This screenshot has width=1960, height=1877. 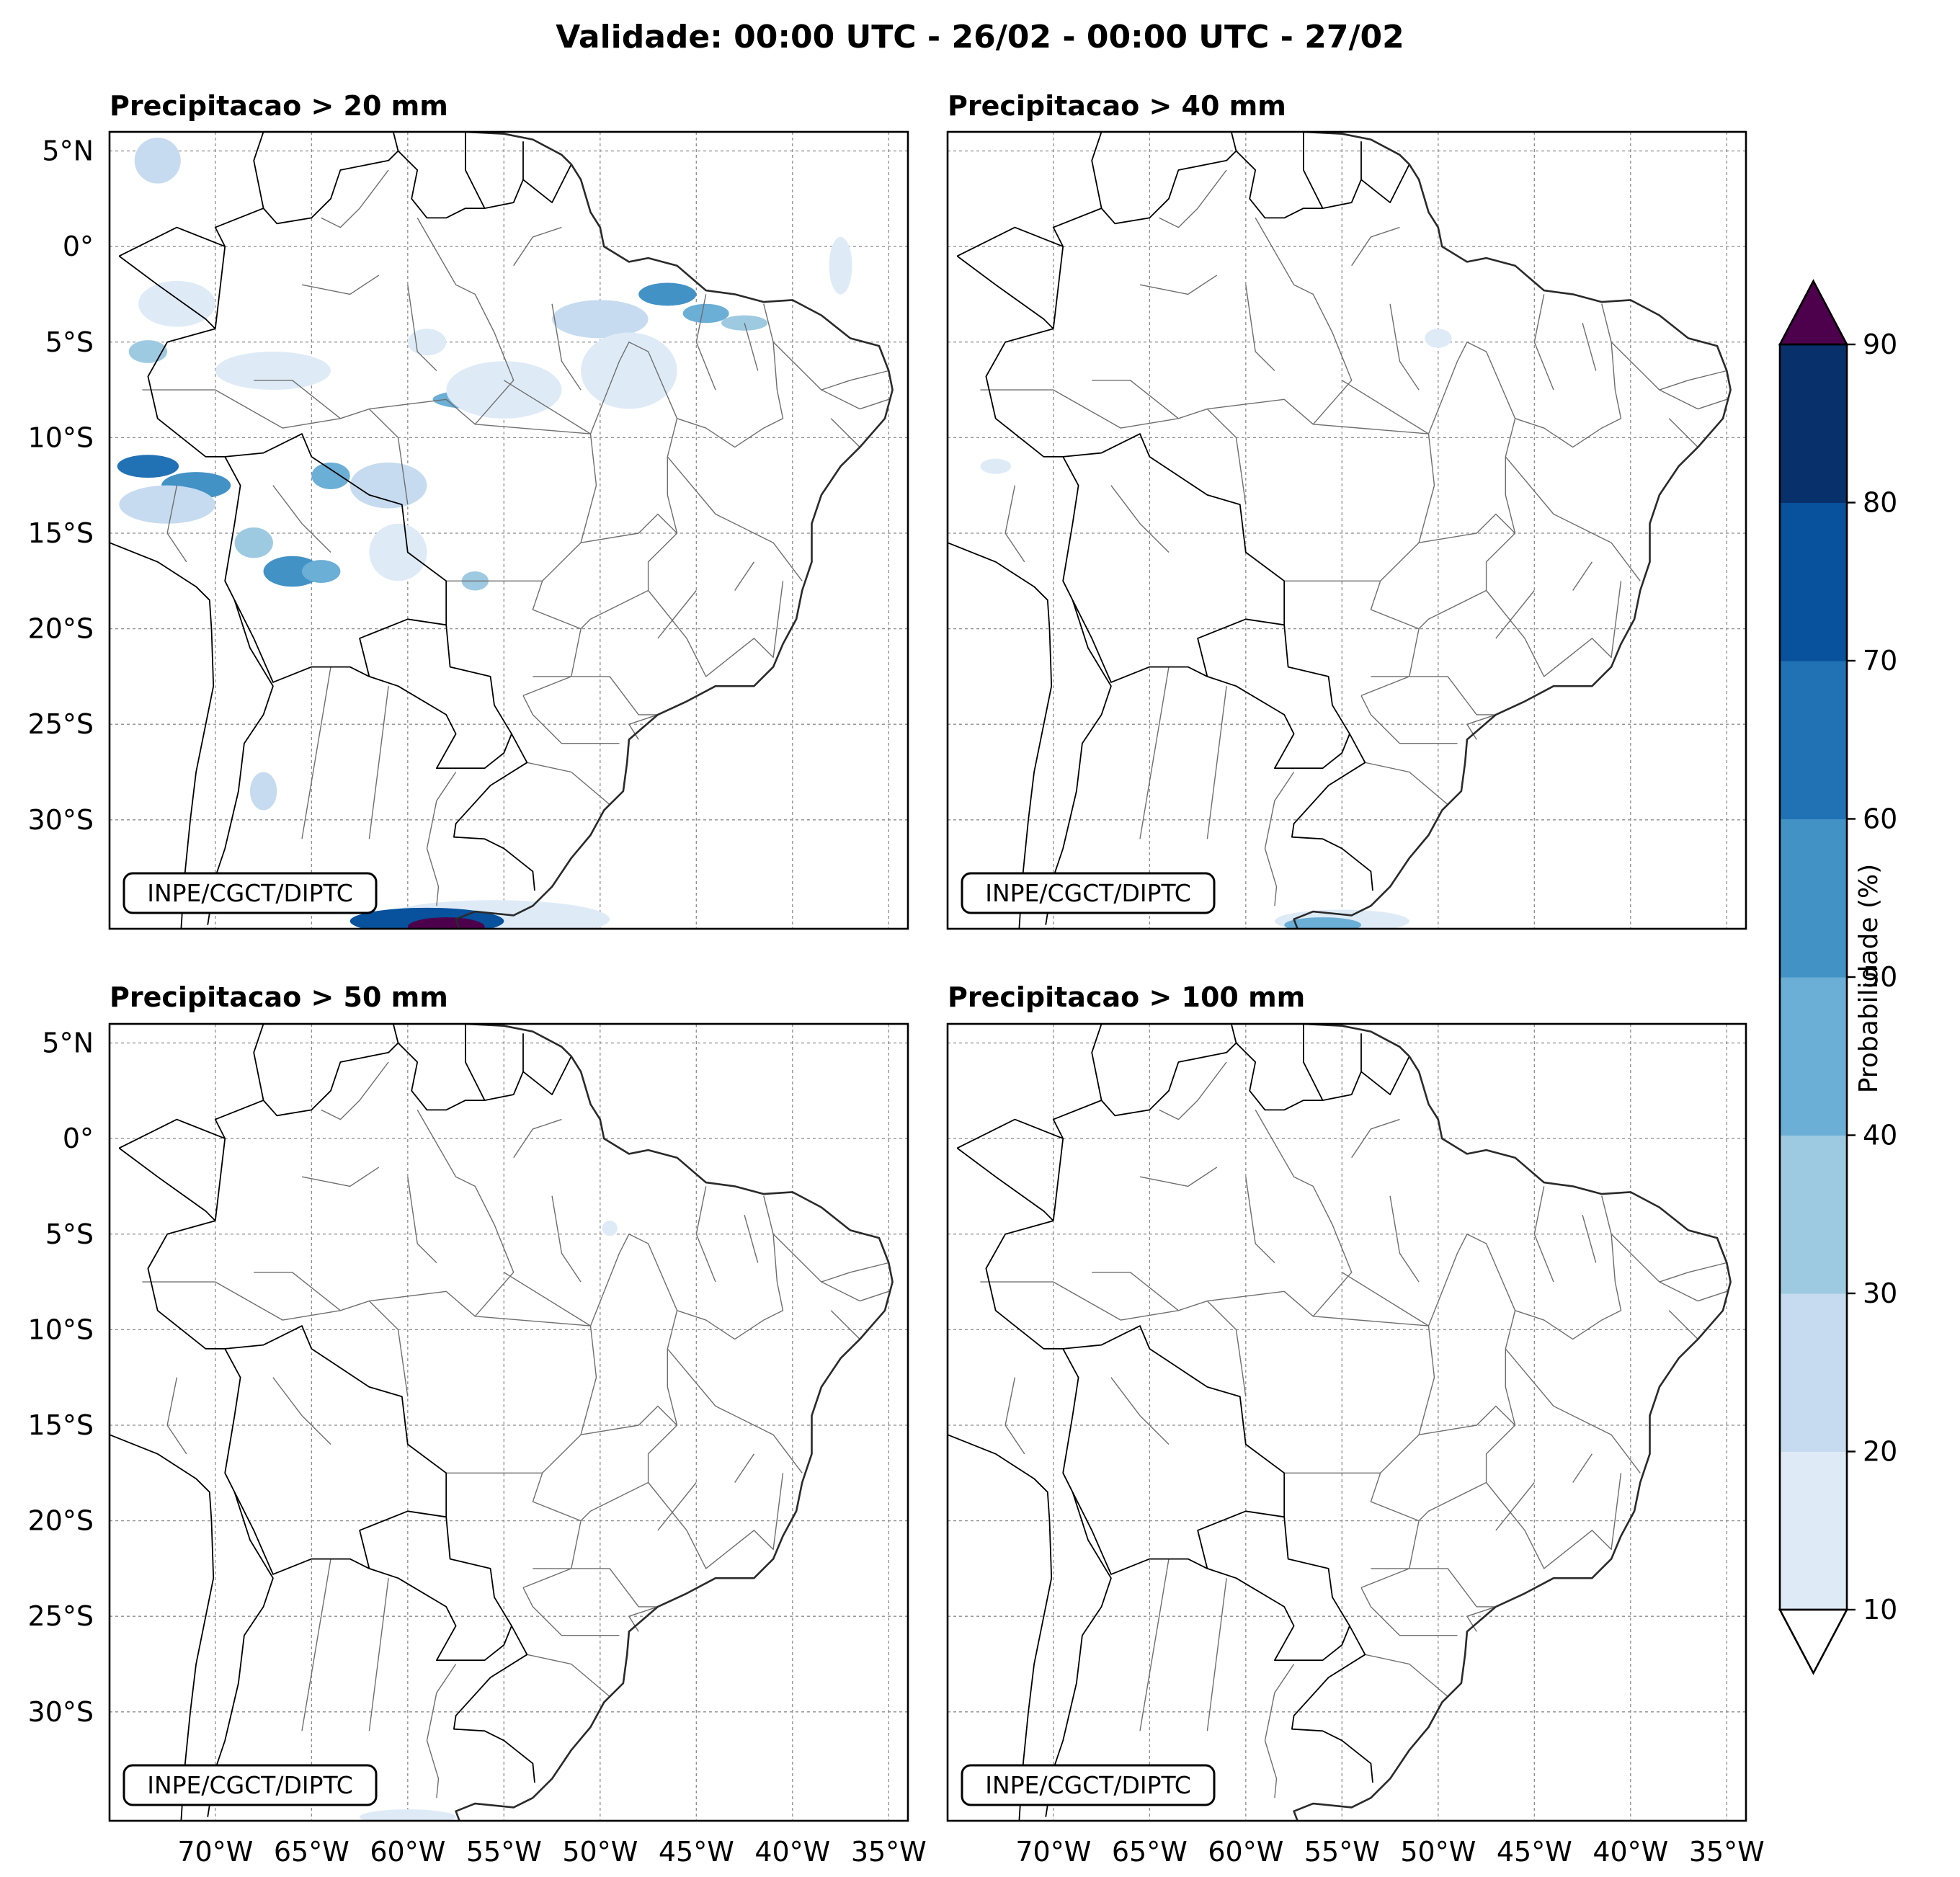 I want to click on lon-tick-label: 65°W, so click(x=311, y=1852).